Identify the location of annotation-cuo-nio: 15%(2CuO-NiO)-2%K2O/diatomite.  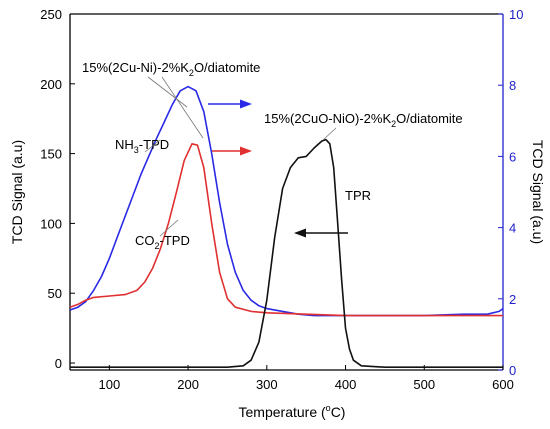
(363, 120).